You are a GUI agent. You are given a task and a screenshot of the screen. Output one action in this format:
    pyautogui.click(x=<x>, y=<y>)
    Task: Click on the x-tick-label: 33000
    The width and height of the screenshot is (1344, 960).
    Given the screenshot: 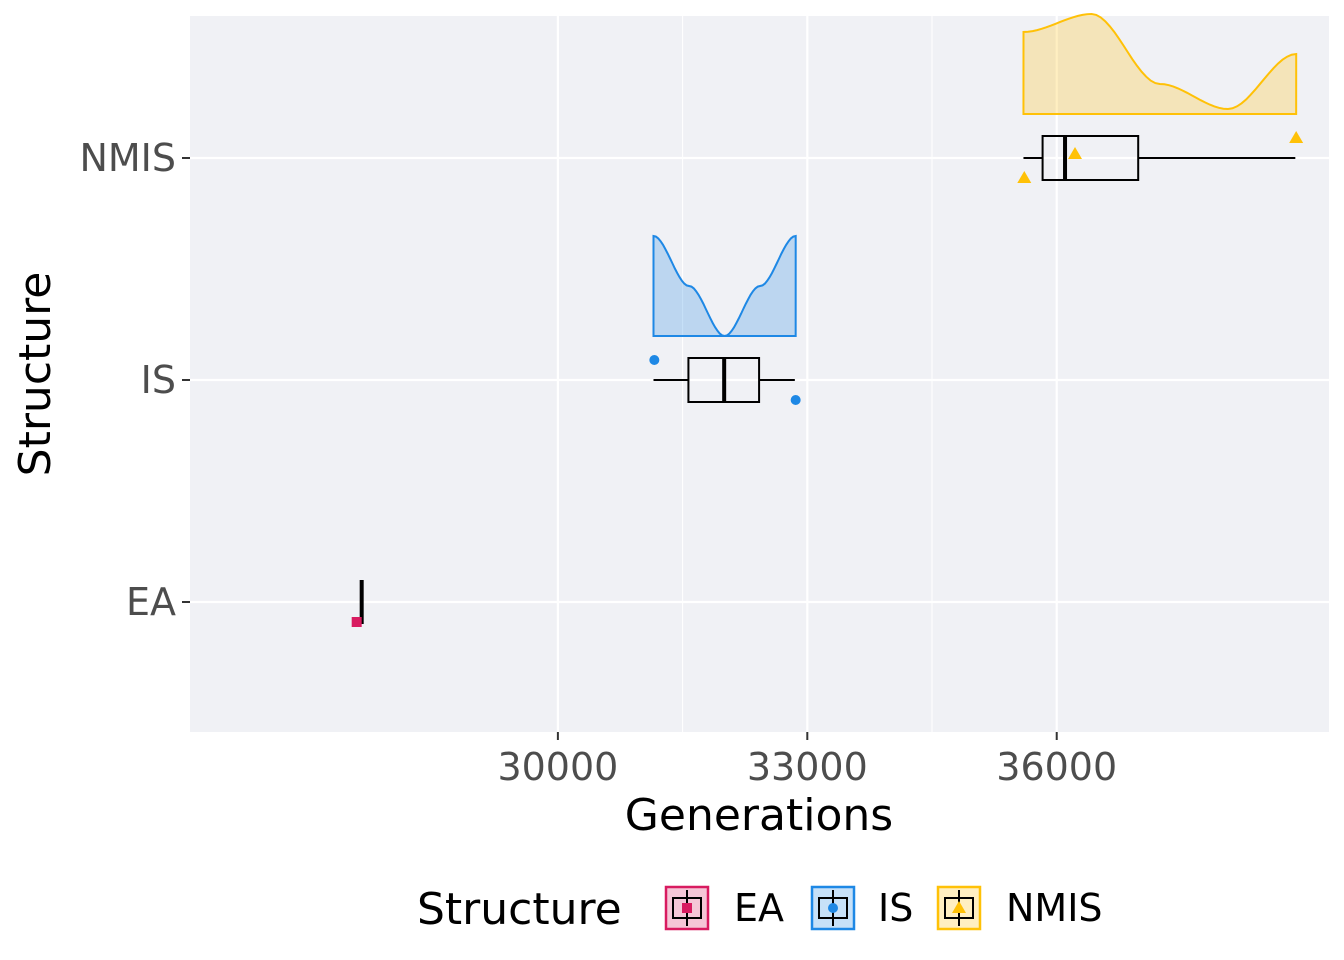 What is the action you would take?
    pyautogui.click(x=807, y=767)
    